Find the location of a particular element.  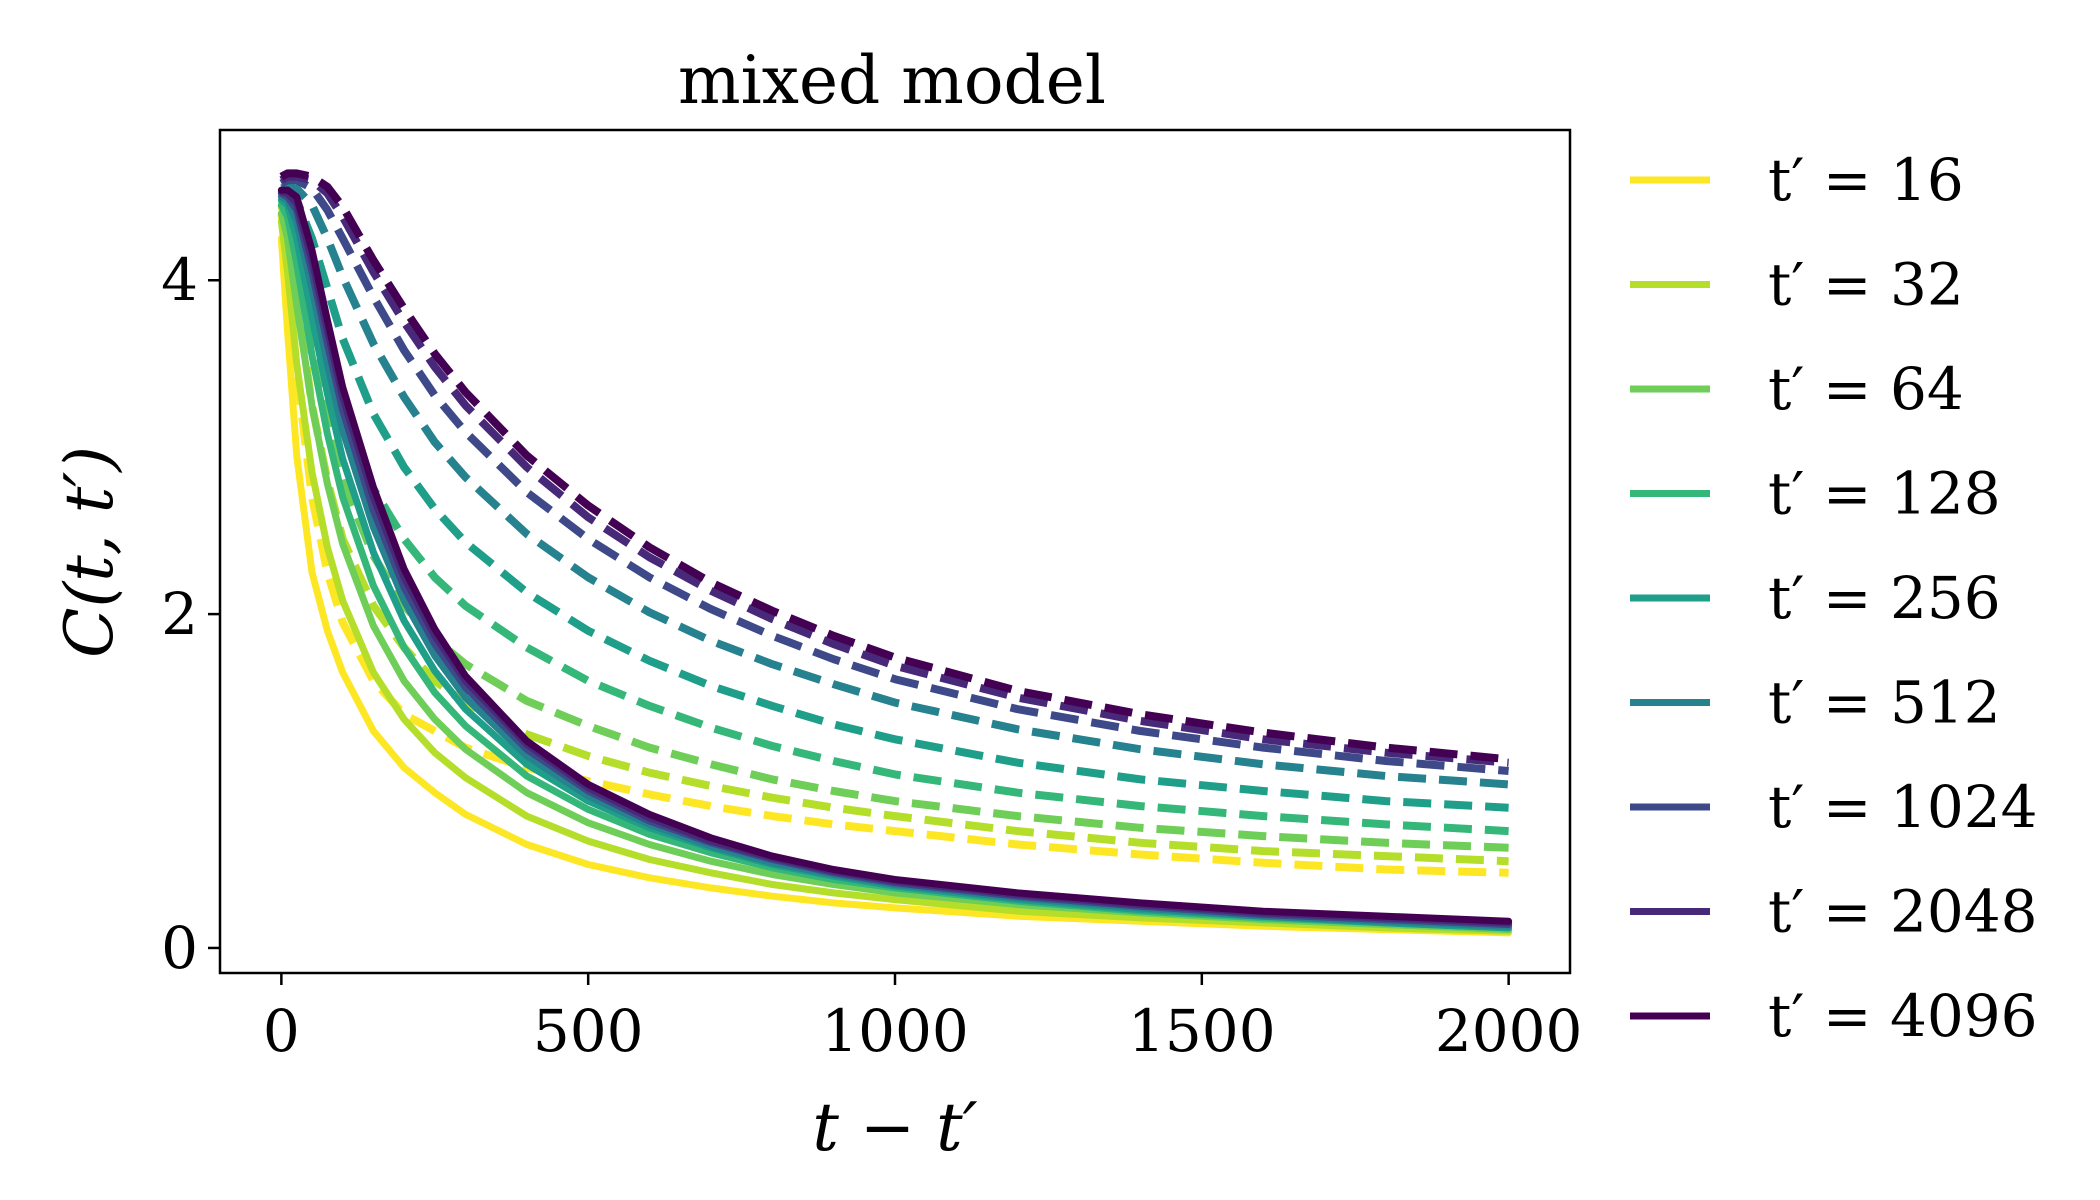

legend-label-5: t′ = 512 is located at coordinates (1884, 703).